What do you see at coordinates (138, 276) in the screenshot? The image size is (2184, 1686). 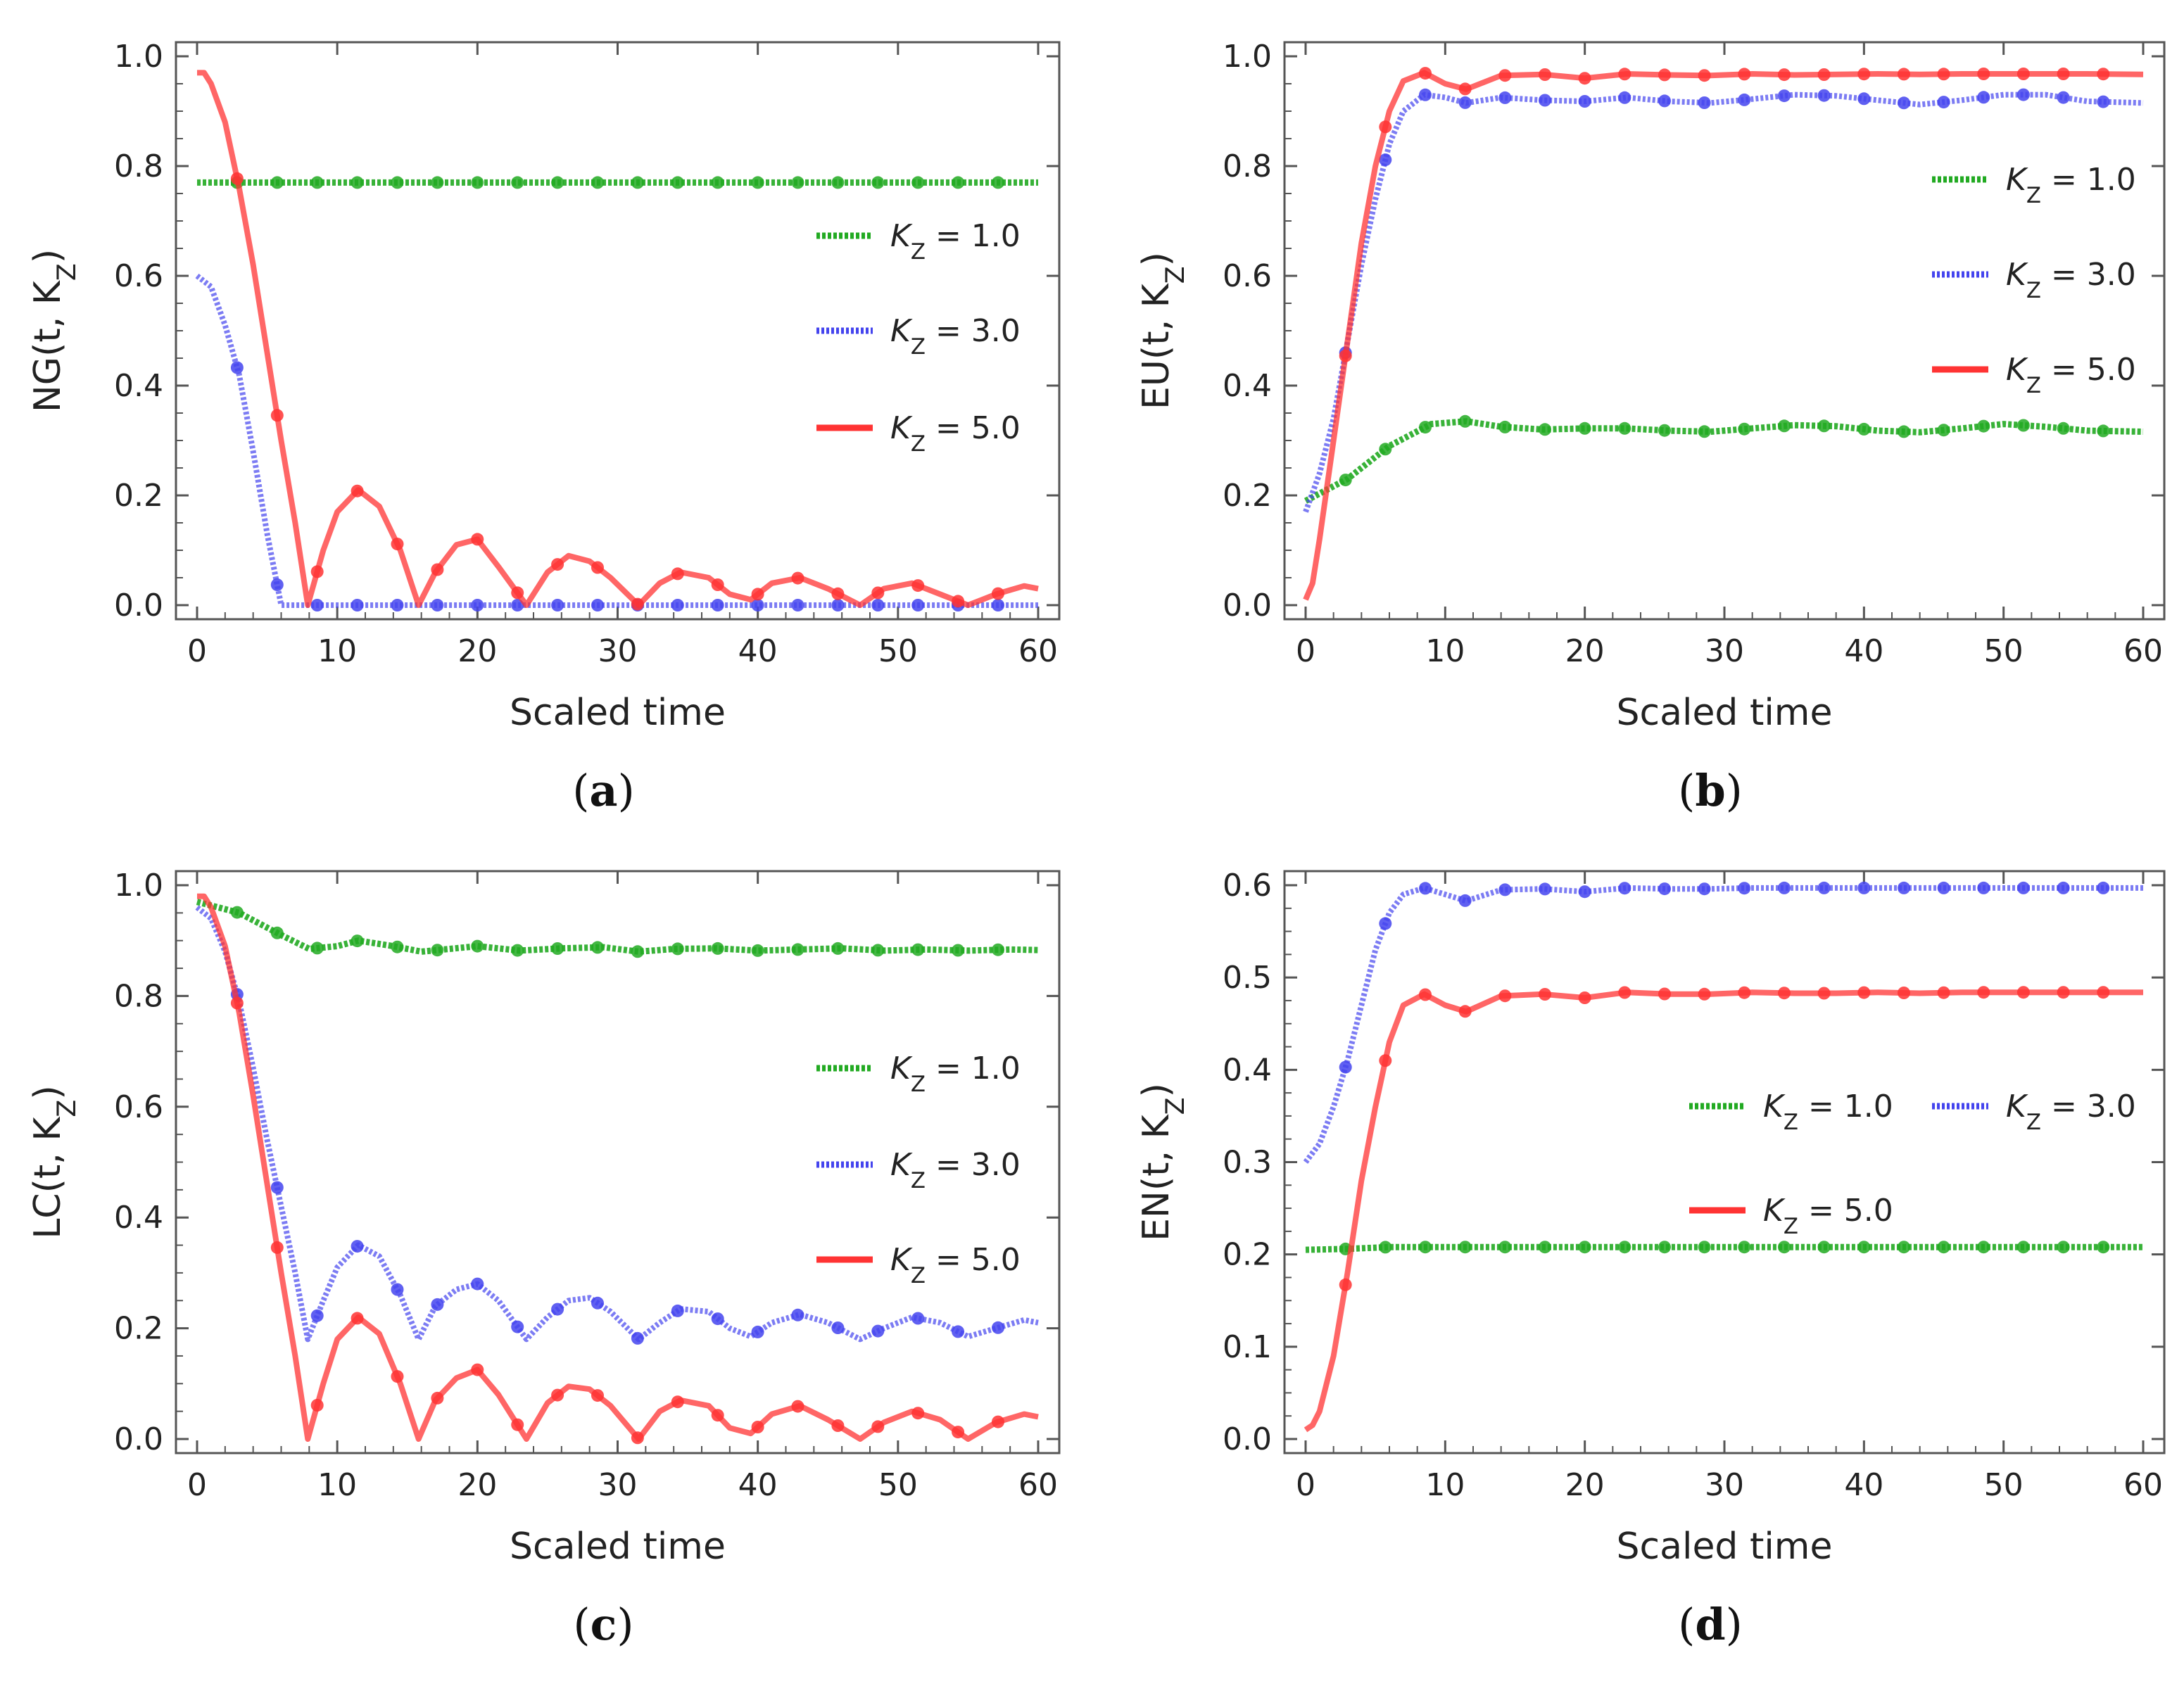 I see `y-tick-label: 0.6` at bounding box center [138, 276].